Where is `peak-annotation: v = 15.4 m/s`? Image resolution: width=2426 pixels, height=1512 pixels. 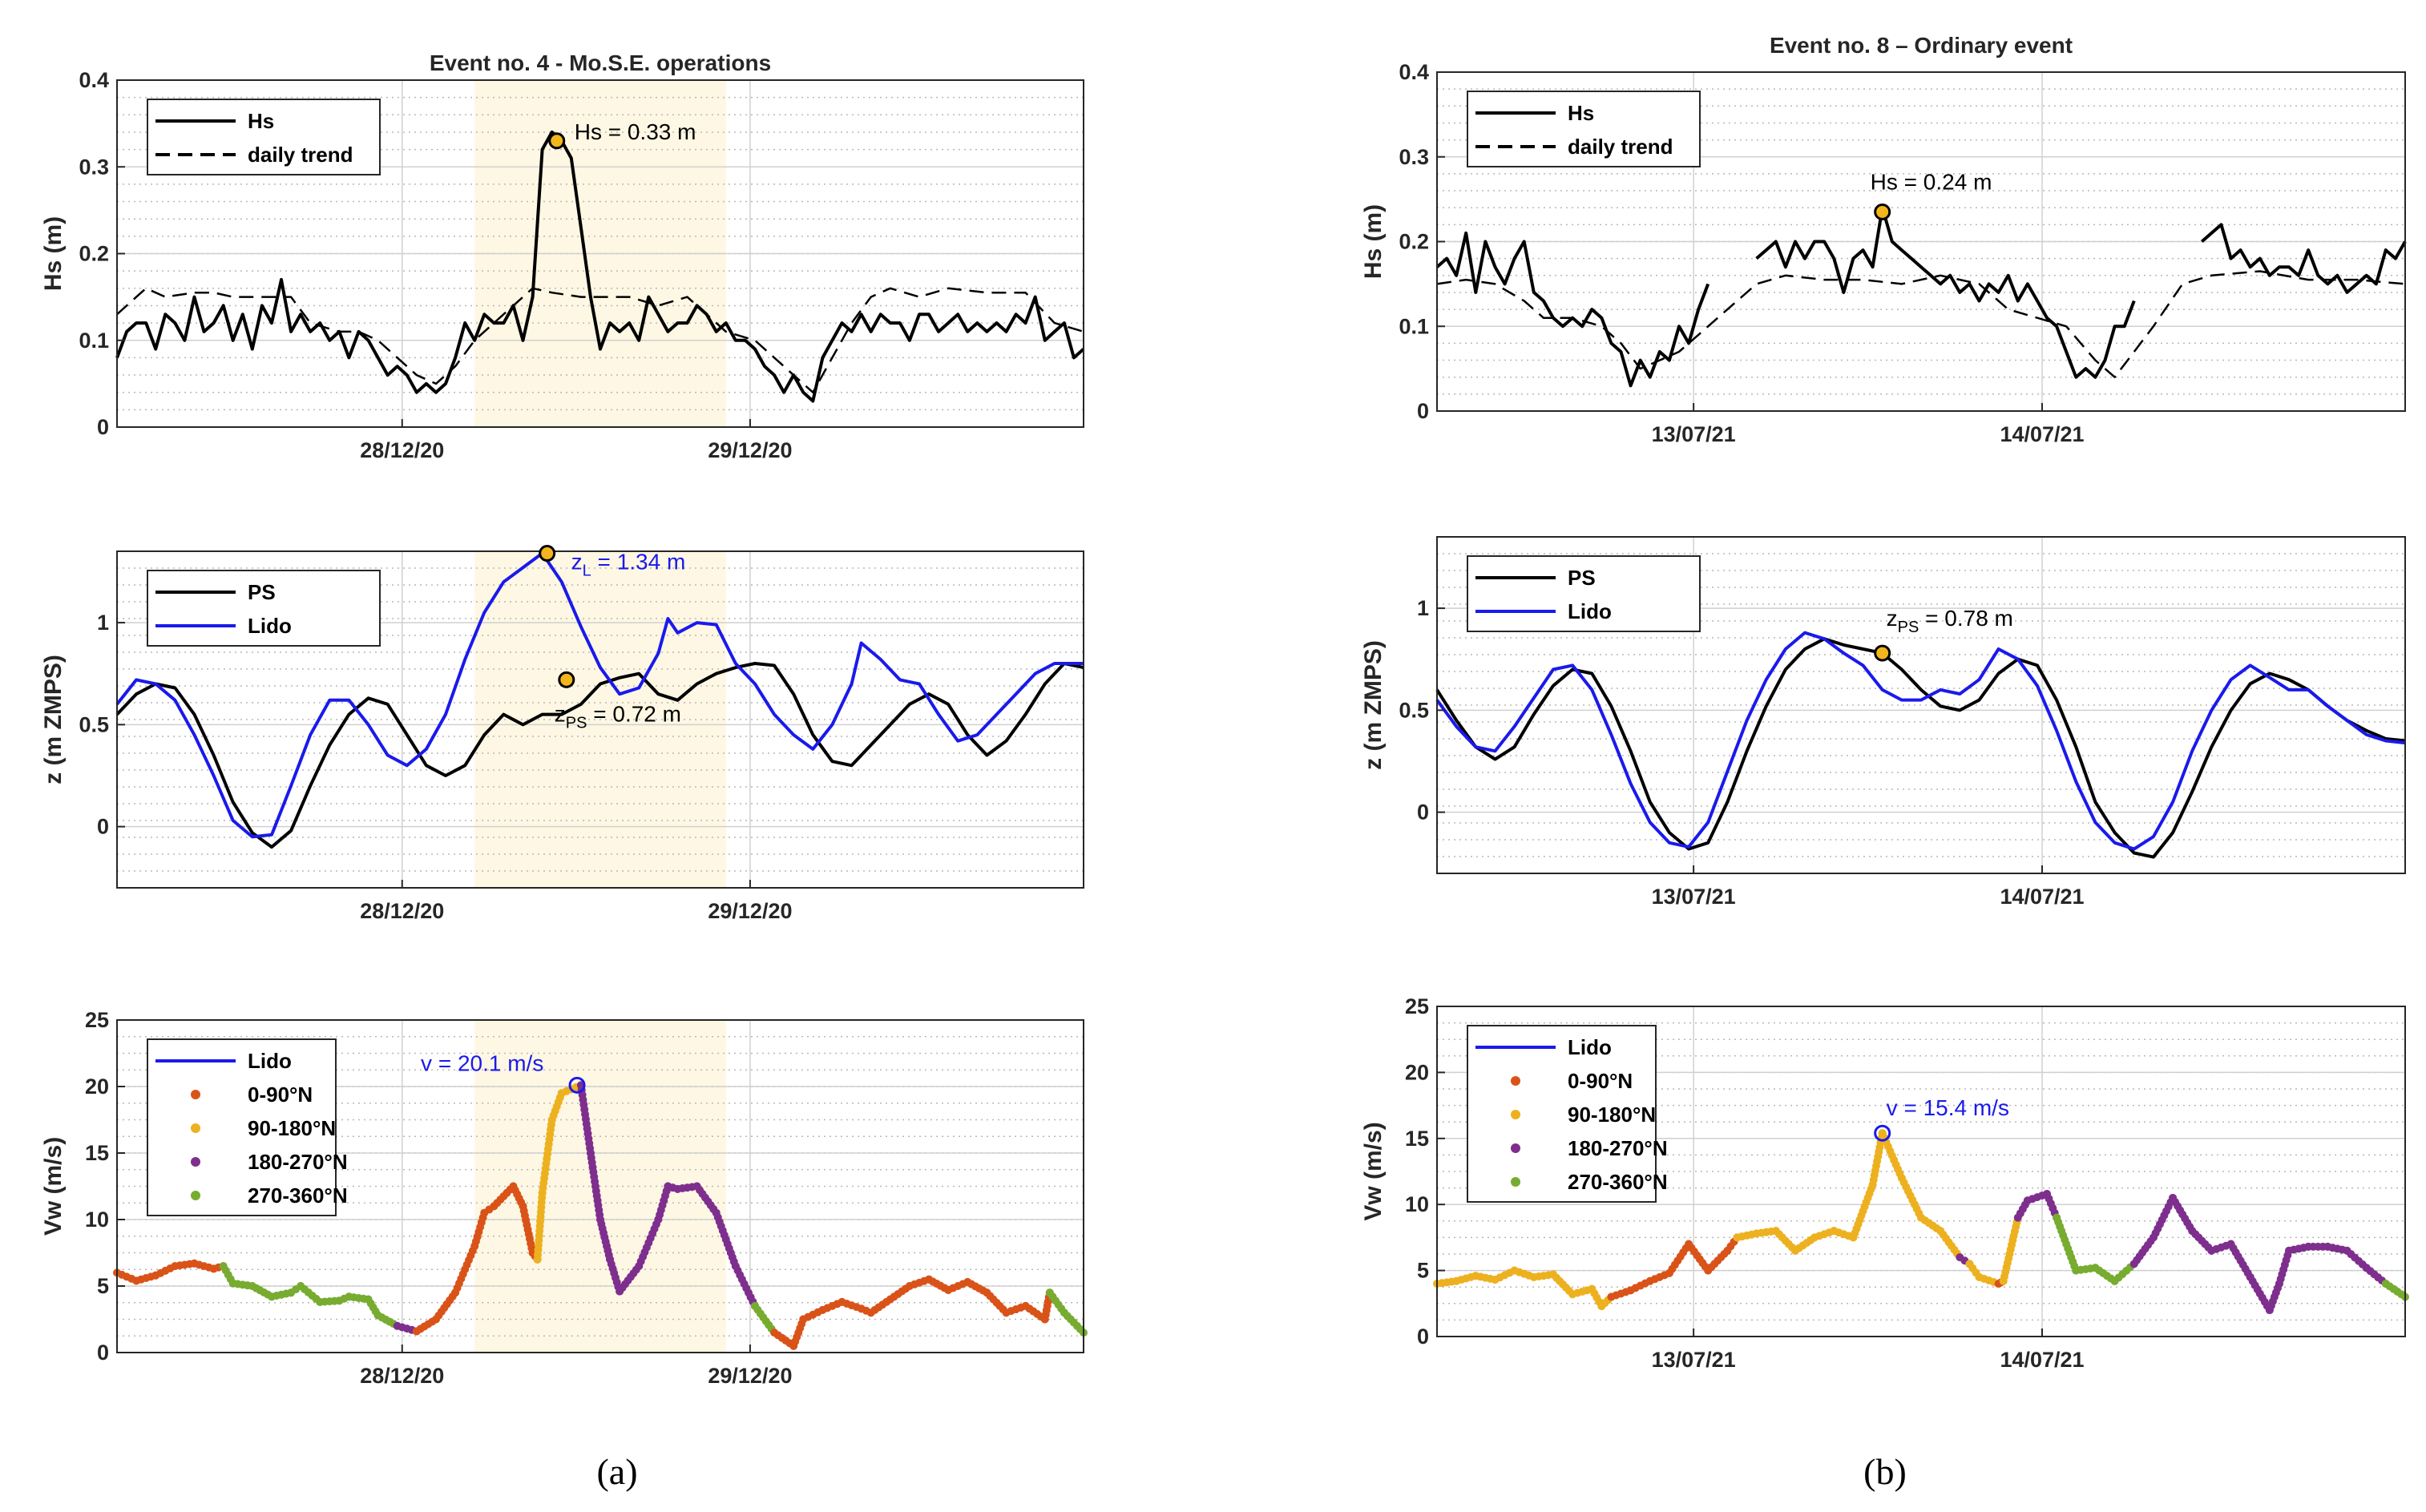 peak-annotation: v = 15.4 m/s is located at coordinates (1948, 1107).